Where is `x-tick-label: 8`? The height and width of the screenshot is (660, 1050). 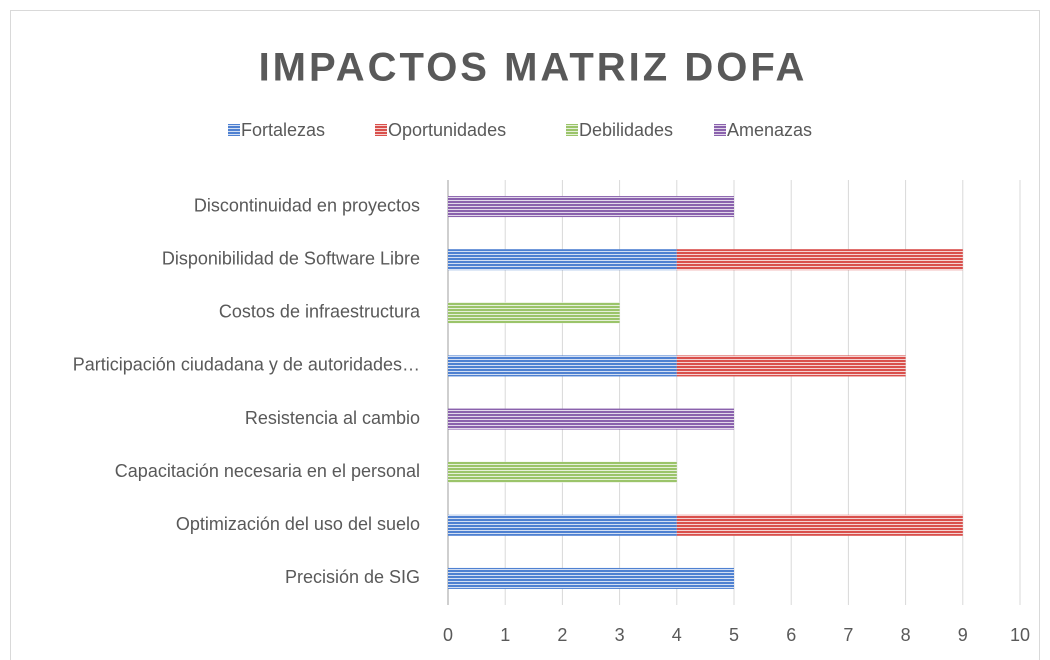
x-tick-label: 8 is located at coordinates (906, 635).